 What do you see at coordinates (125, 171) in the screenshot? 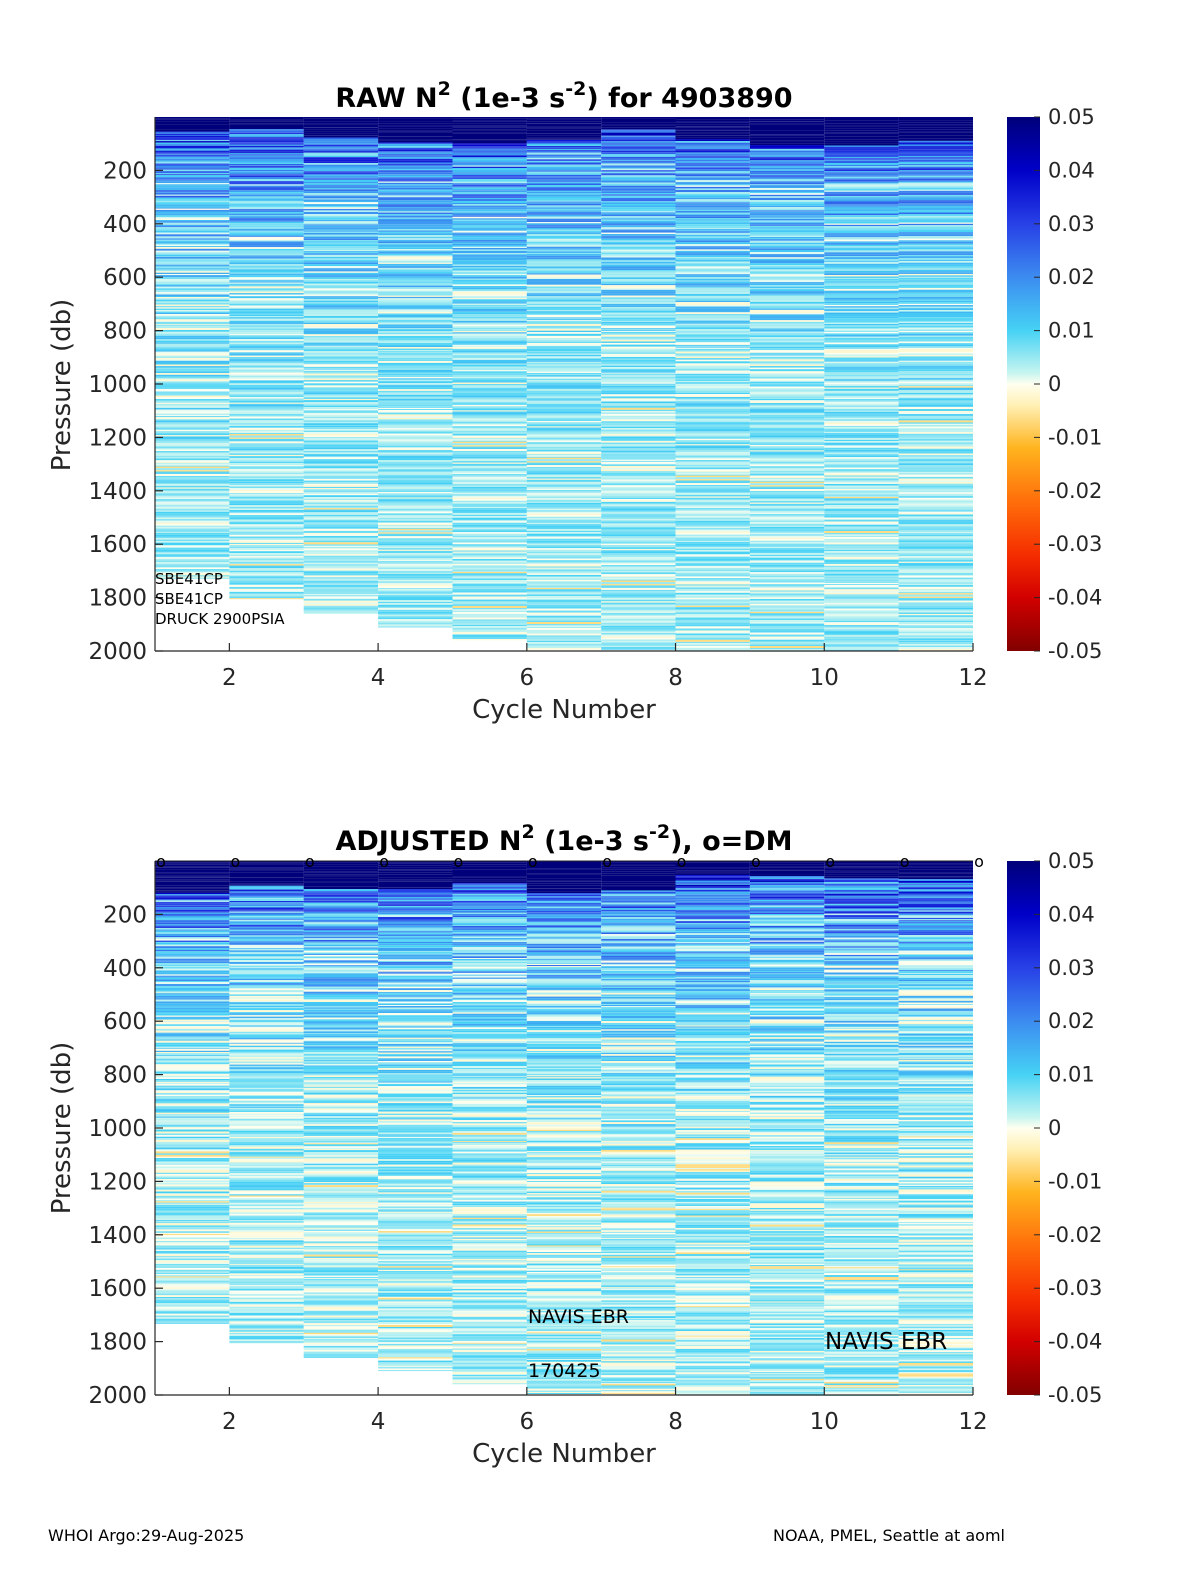
I see `y-tick-label: 200` at bounding box center [125, 171].